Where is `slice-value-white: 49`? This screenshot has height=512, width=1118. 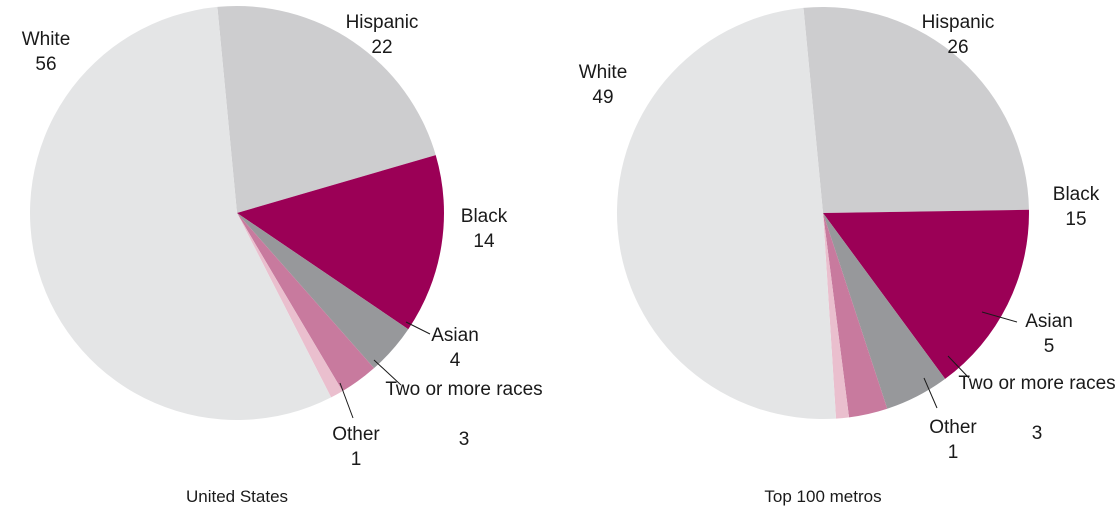 slice-value-white: 49 is located at coordinates (602, 97).